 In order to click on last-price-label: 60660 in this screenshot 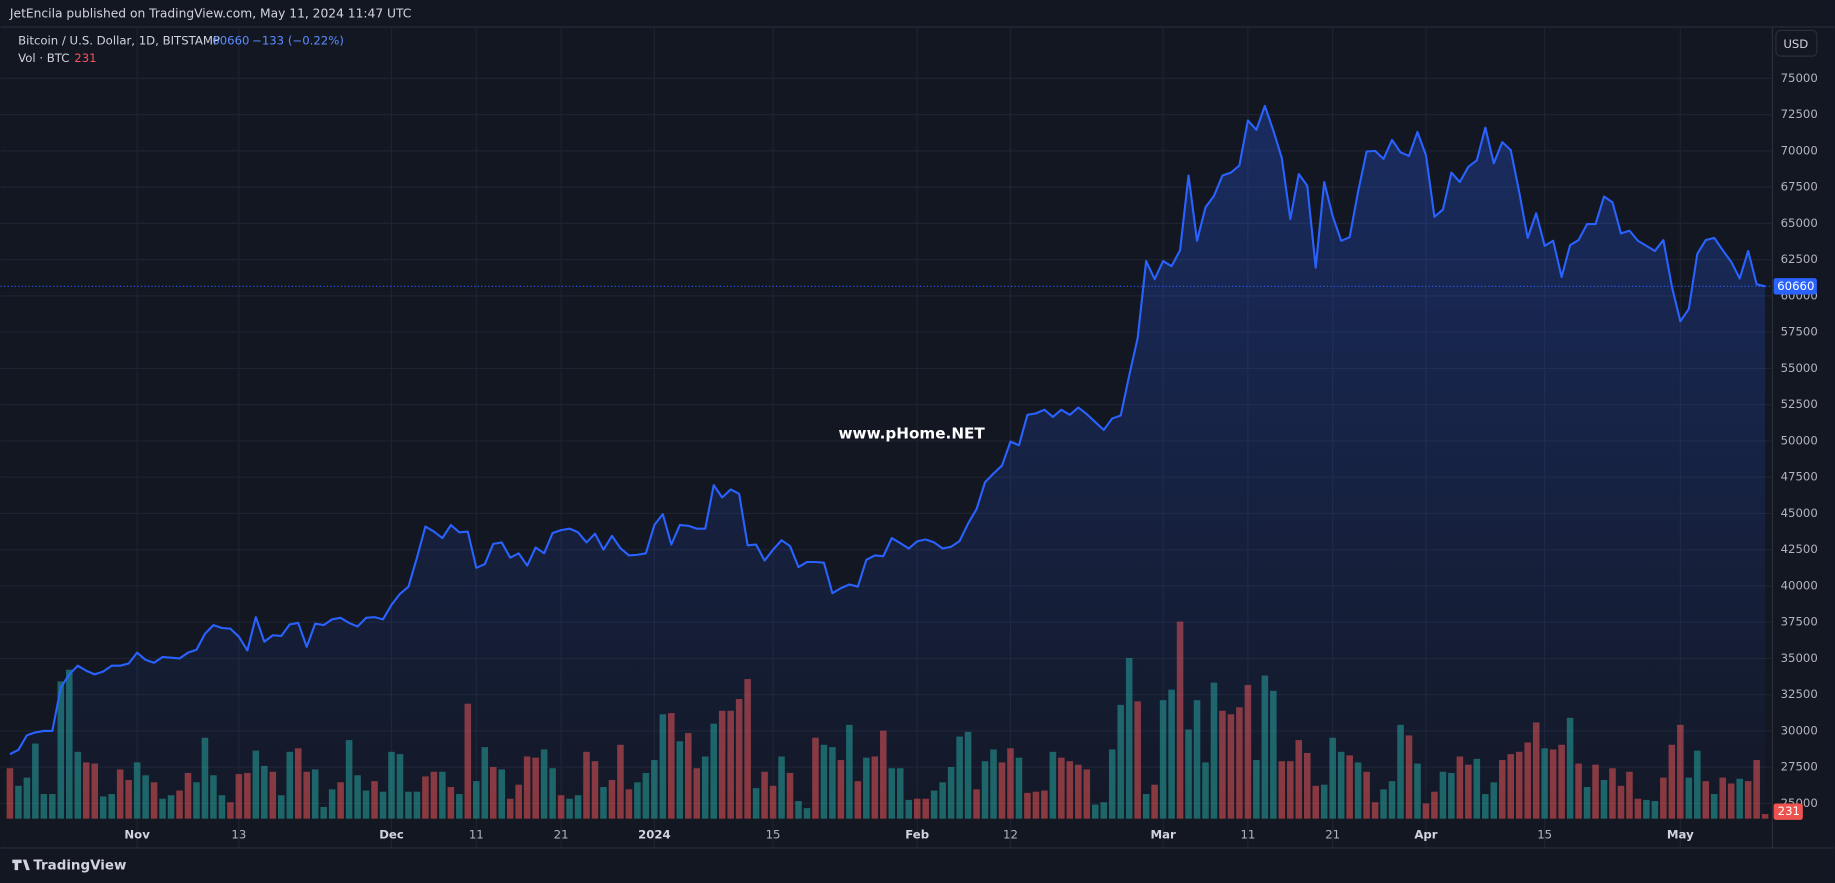, I will do `click(1795, 286)`.